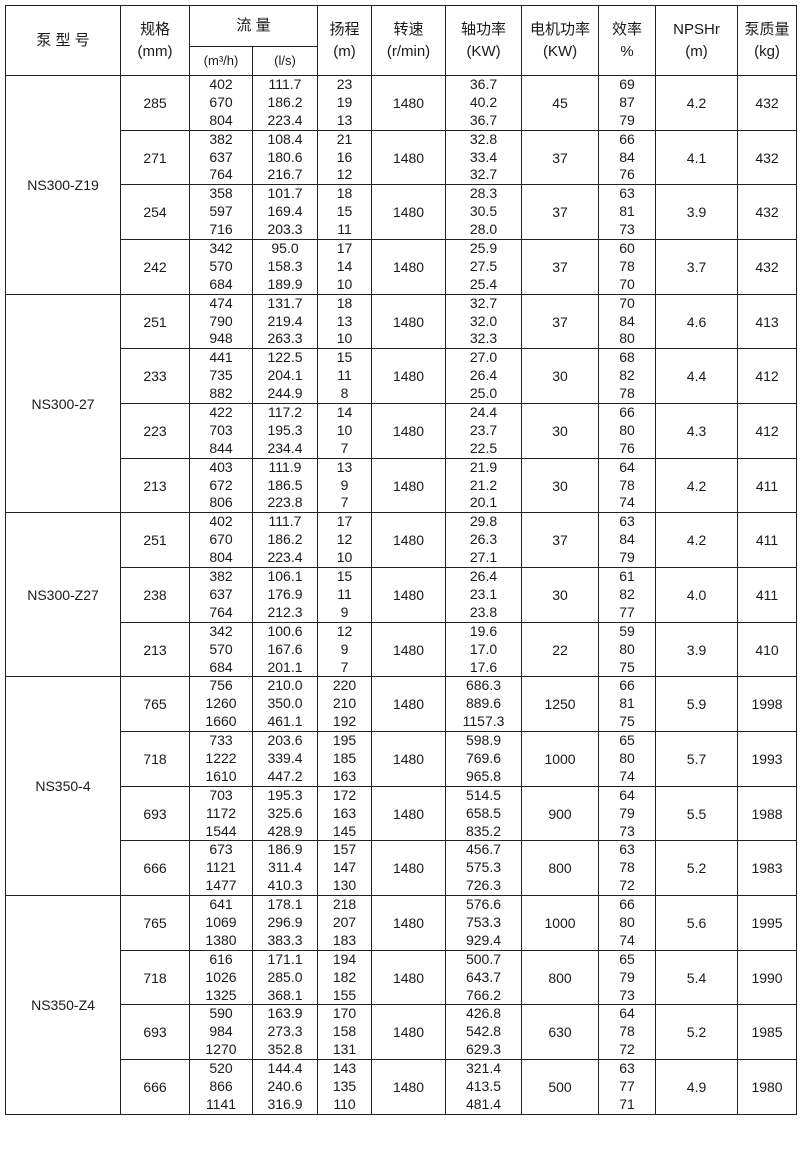 This screenshot has width=800, height=1156. Describe the element at coordinates (483, 1103) in the screenshot. I see `shaft-power-cell-value: 481.4` at that location.